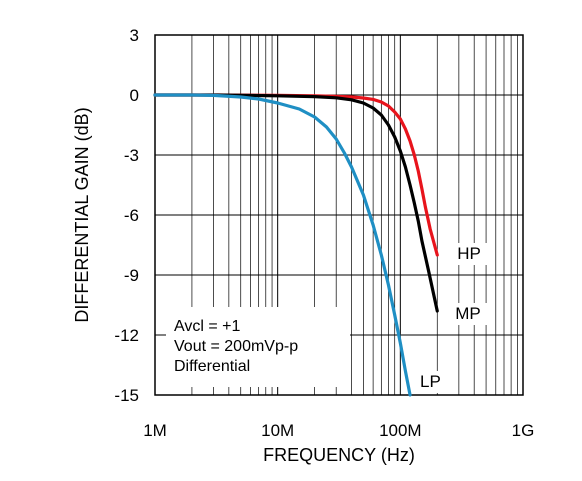  I want to click on x-axis-title: FREQUENCY (Hz), so click(339, 455).